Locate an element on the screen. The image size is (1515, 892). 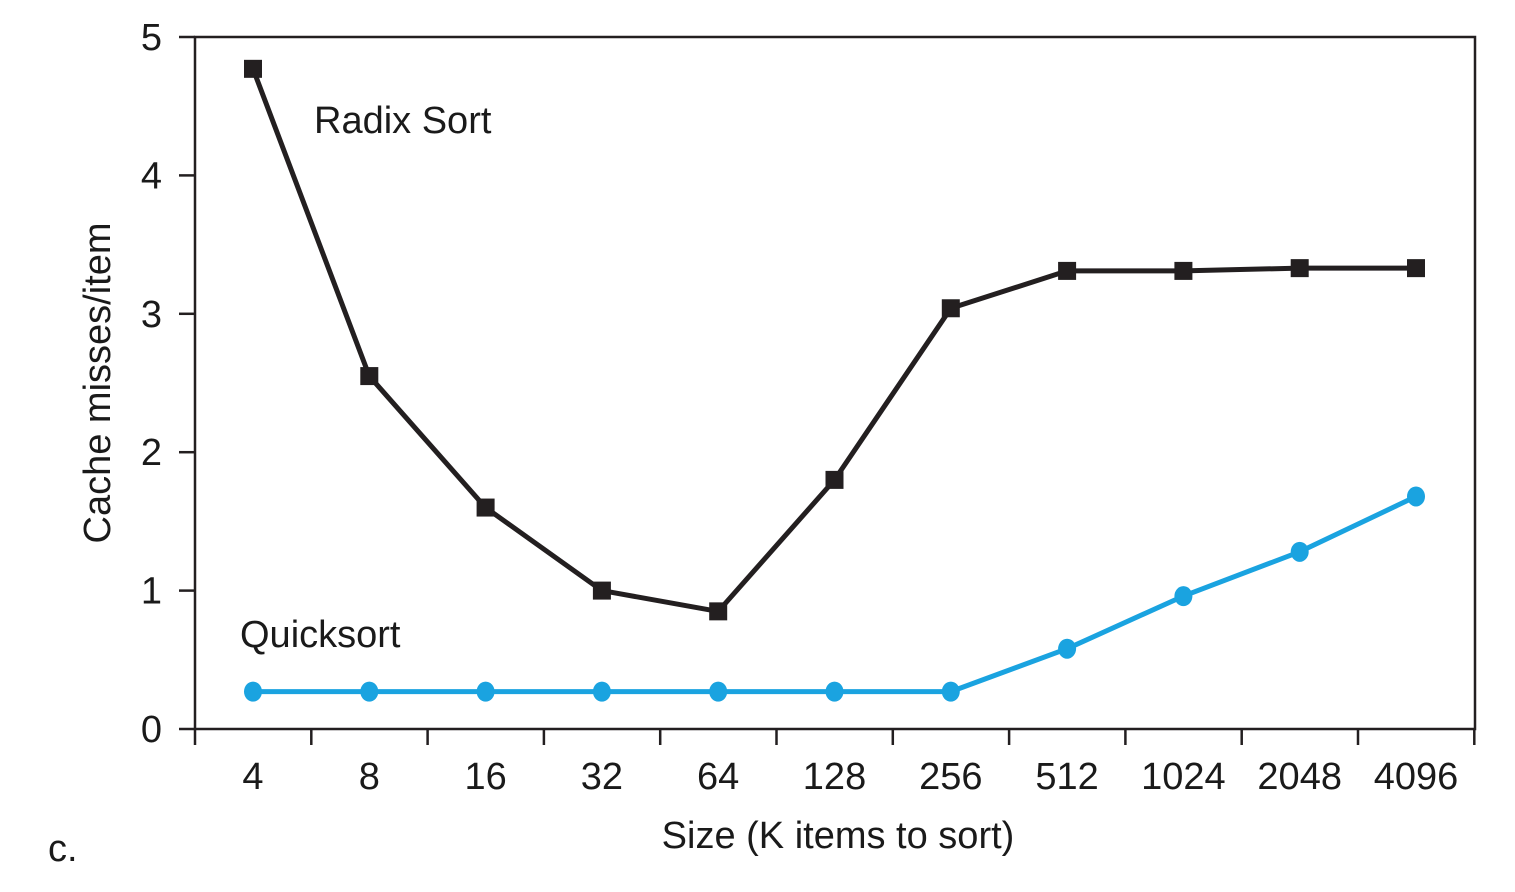
y-tick-label: 5 is located at coordinates (151, 38).